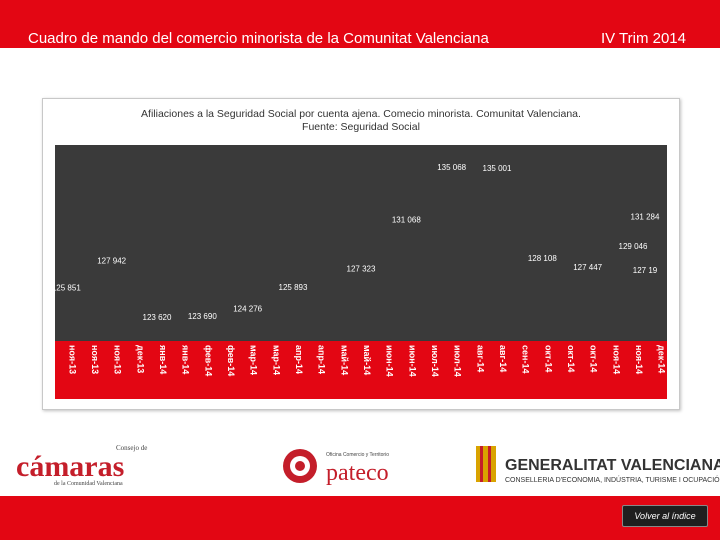 This screenshot has height=540, width=720. I want to click on data-label: 127 323, so click(361, 268).